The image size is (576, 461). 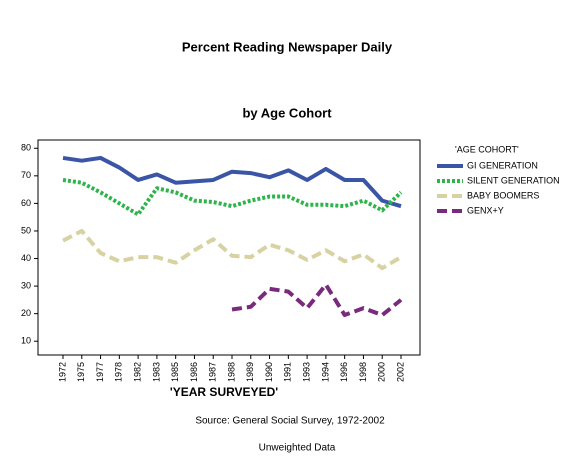 What do you see at coordinates (287, 46) in the screenshot?
I see `chart-title: Percent Reading Newspaper Daily` at bounding box center [287, 46].